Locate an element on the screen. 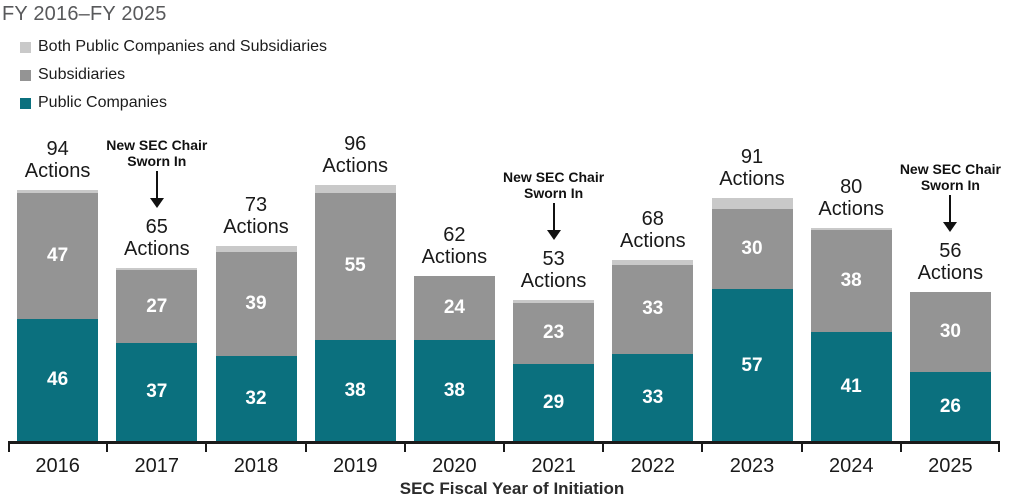  down-arrow-icon-2021 is located at coordinates (553, 221).